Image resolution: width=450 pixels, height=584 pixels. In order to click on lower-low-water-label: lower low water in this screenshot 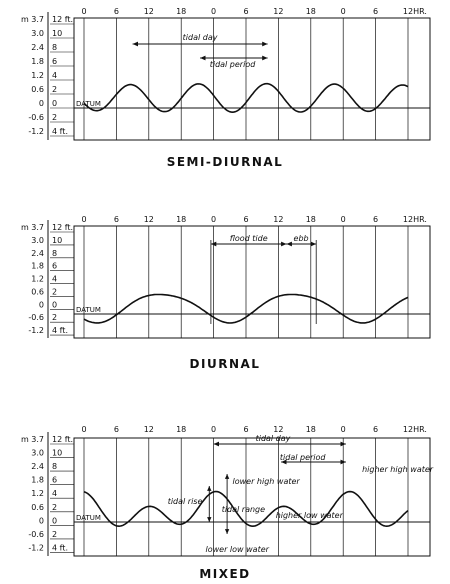, I will do `click(238, 549)`.